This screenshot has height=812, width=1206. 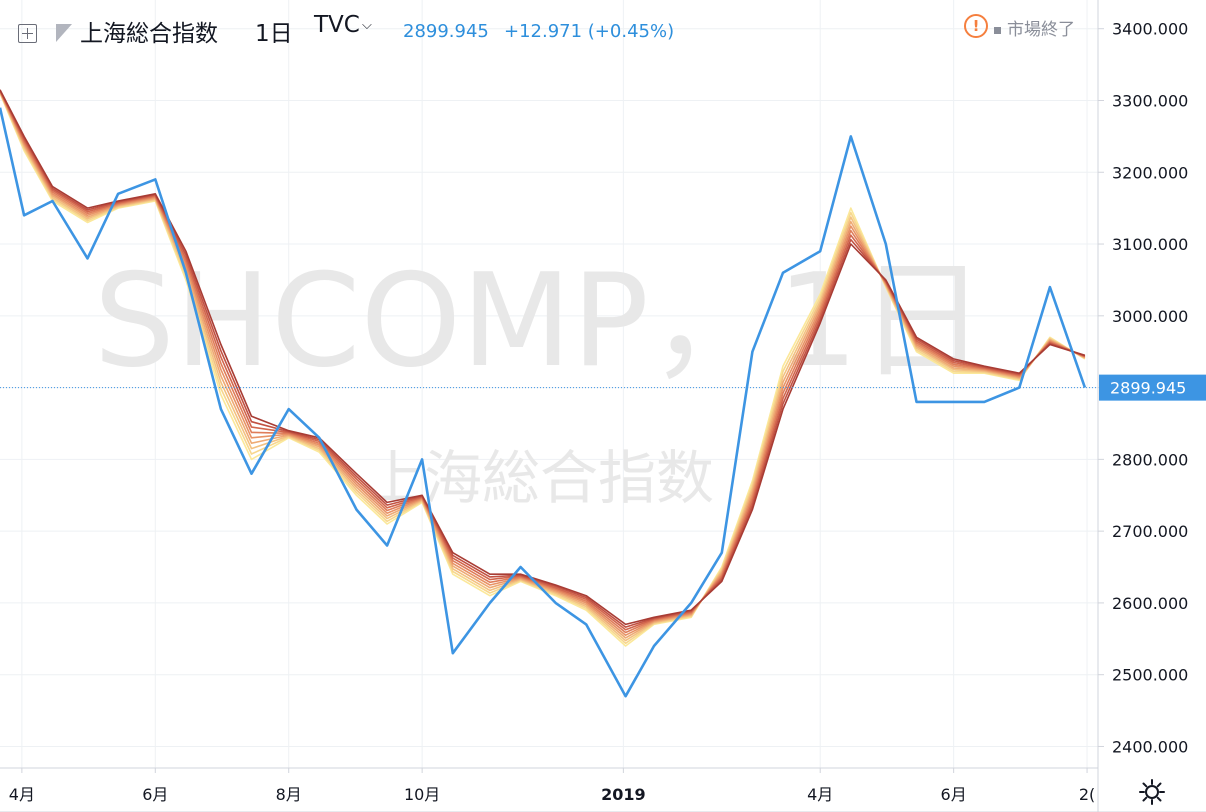 I want to click on last-price-line: 2899.945, so click(x=603, y=387).